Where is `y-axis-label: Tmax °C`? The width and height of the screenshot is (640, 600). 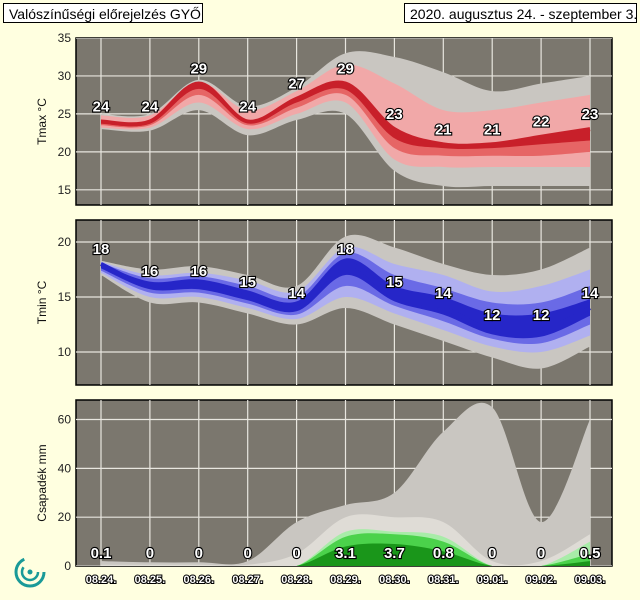 y-axis-label: Tmax °C is located at coordinates (42, 121).